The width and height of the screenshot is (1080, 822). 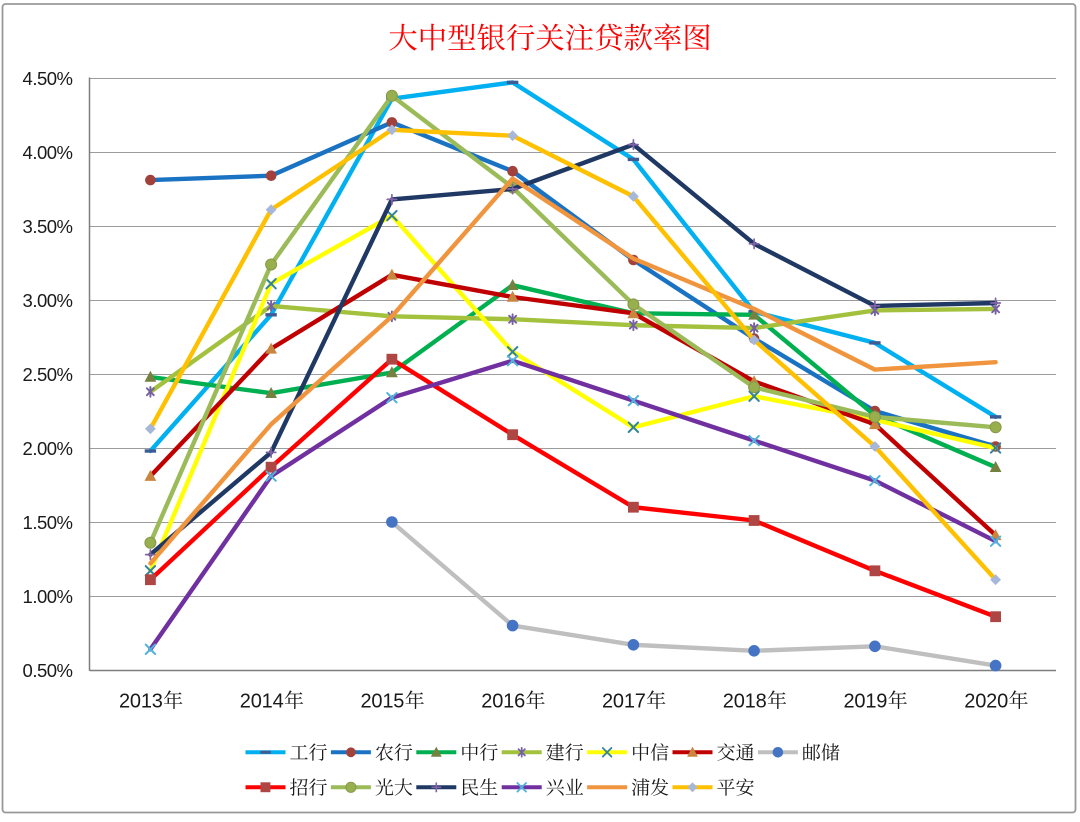 What do you see at coordinates (624, 702) in the screenshot?
I see `svg-text: 2017` at bounding box center [624, 702].